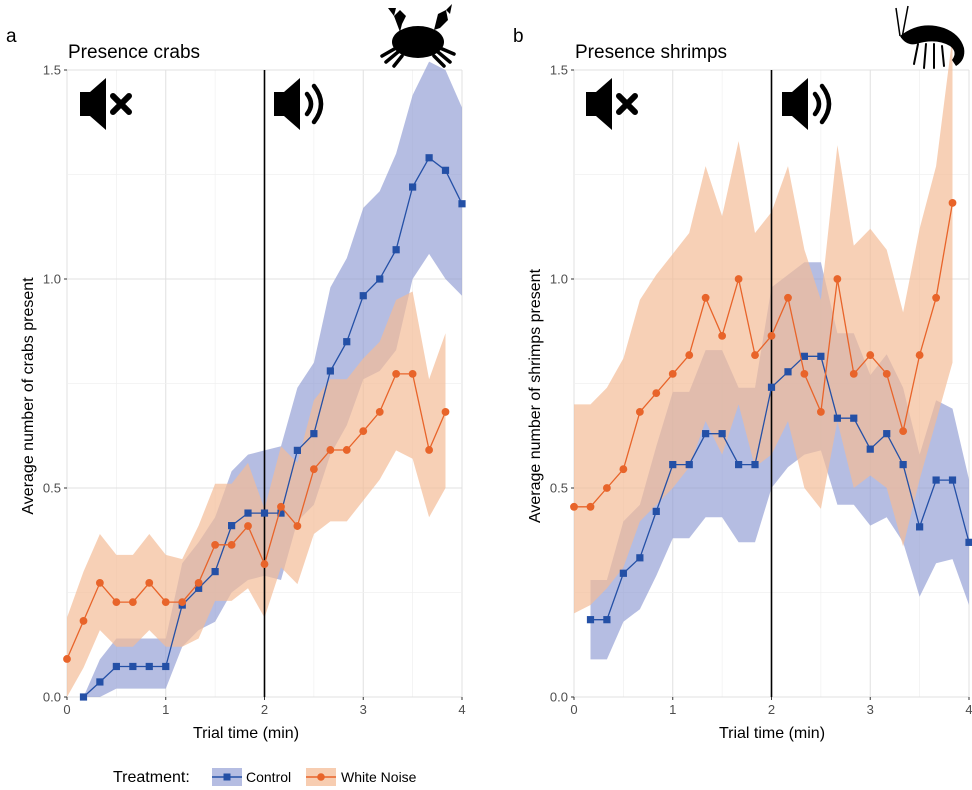 This screenshot has width=972, height=790. I want to click on legend-item-white-noise: White Noise, so click(361, 777).